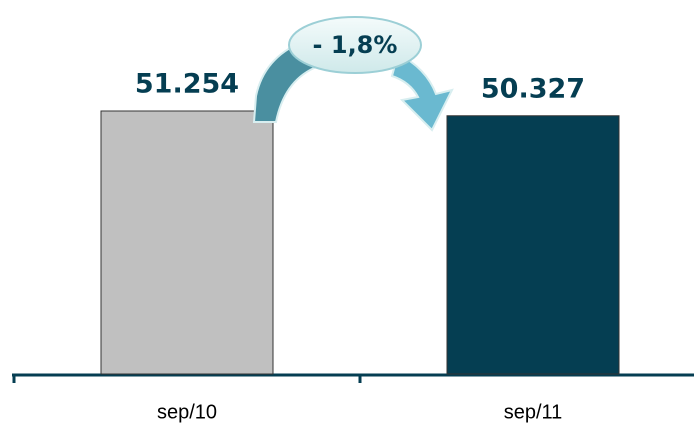 This screenshot has height=428, width=694. Describe the element at coordinates (533, 412) in the screenshot. I see `x-tick-label: sep/11` at that location.